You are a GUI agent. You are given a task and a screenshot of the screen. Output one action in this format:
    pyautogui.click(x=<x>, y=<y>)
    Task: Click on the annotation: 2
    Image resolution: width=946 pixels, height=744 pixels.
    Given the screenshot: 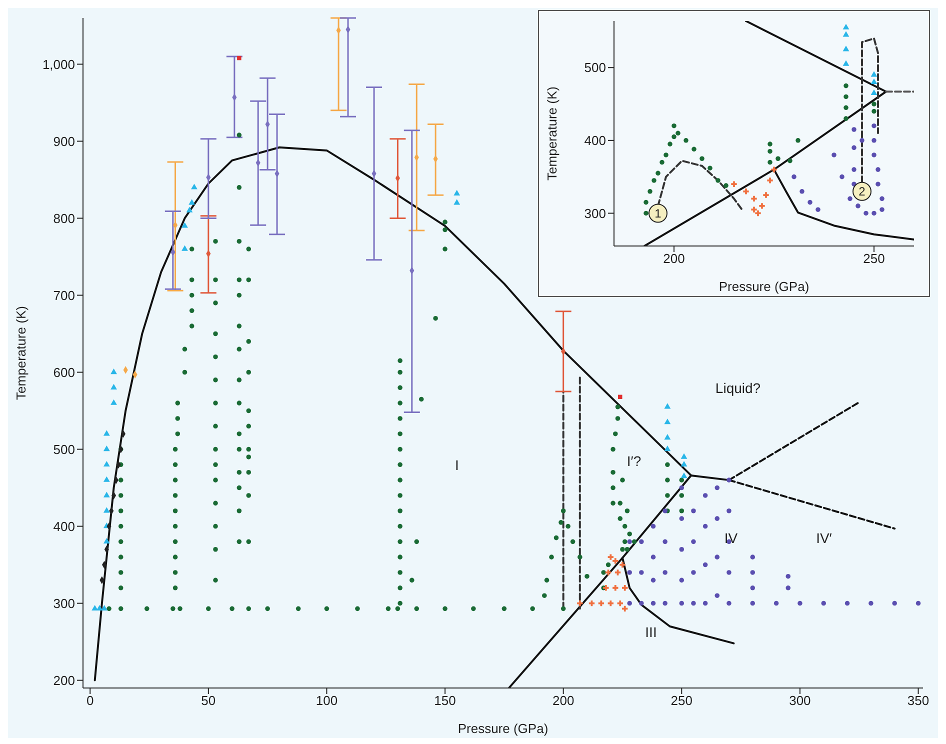 What is the action you would take?
    pyautogui.click(x=862, y=191)
    